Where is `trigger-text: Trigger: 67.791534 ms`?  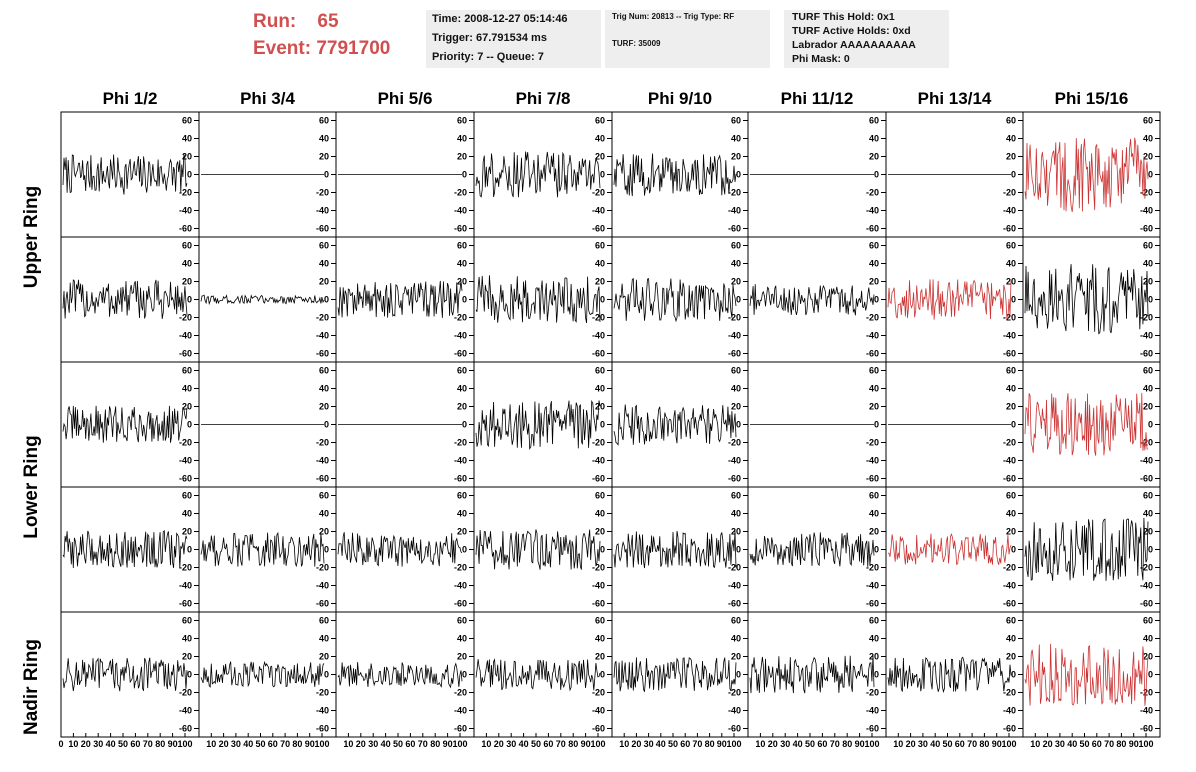
trigger-text: Trigger: 67.791534 ms is located at coordinates (489, 38).